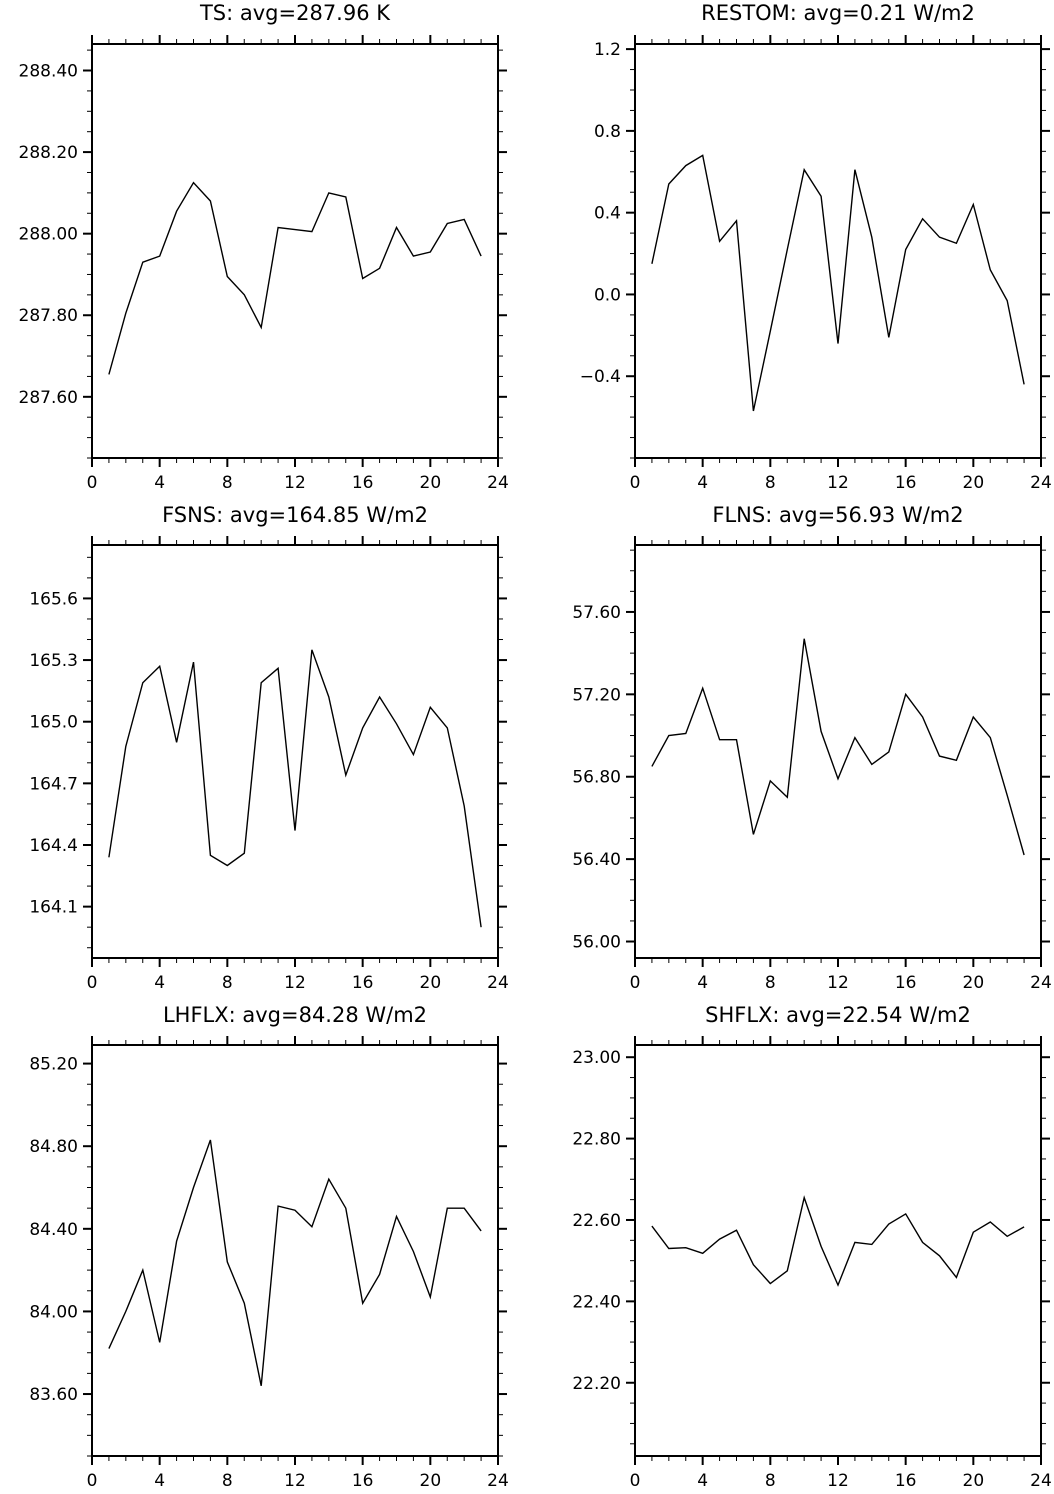 The height and width of the screenshot is (1494, 1054). Describe the element at coordinates (53, 846) in the screenshot. I see `y-tick-label: 164.4` at that location.